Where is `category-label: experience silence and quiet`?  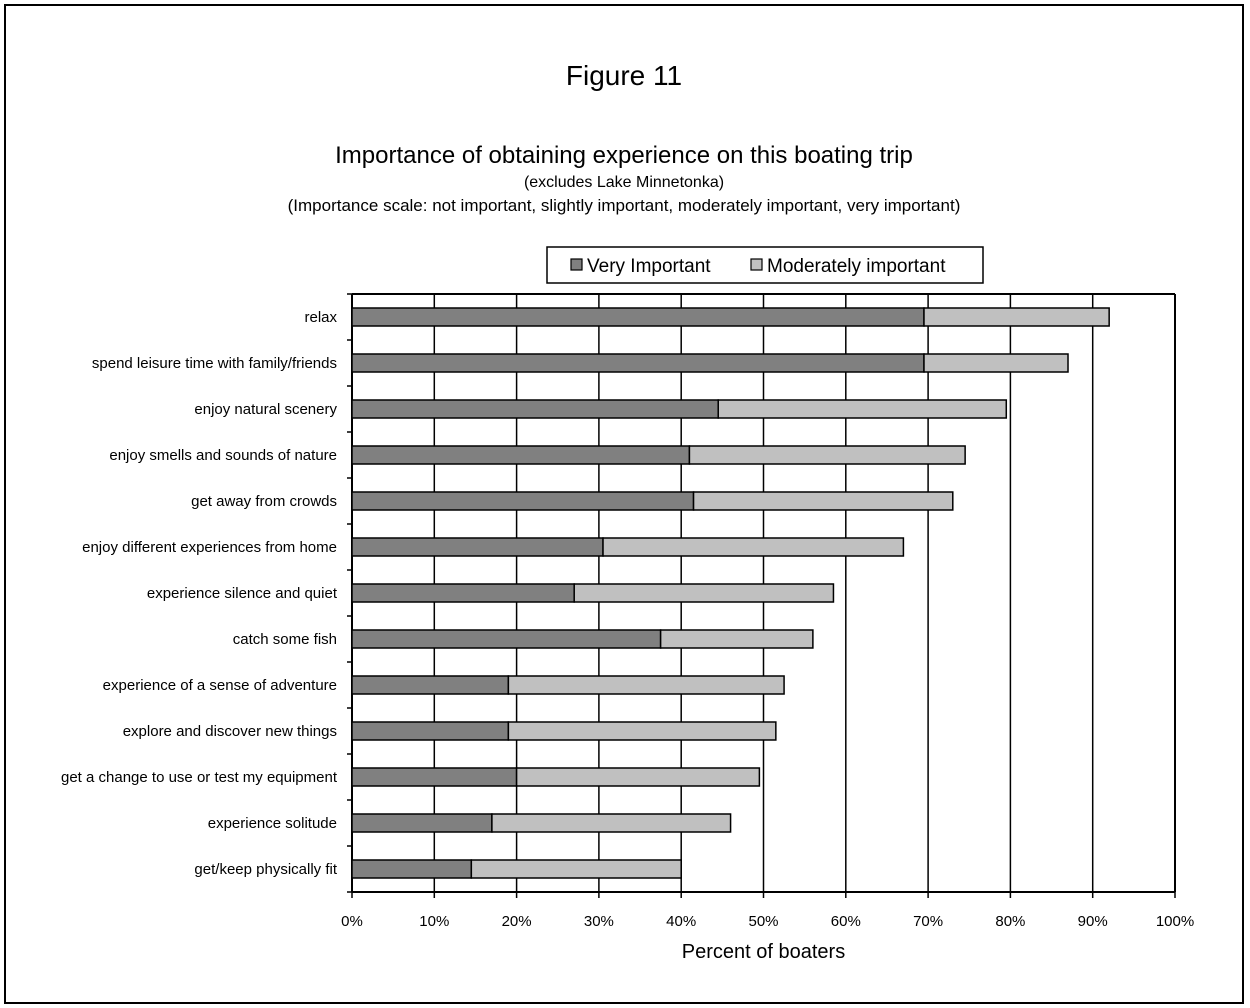 category-label: experience silence and quiet is located at coordinates (242, 593).